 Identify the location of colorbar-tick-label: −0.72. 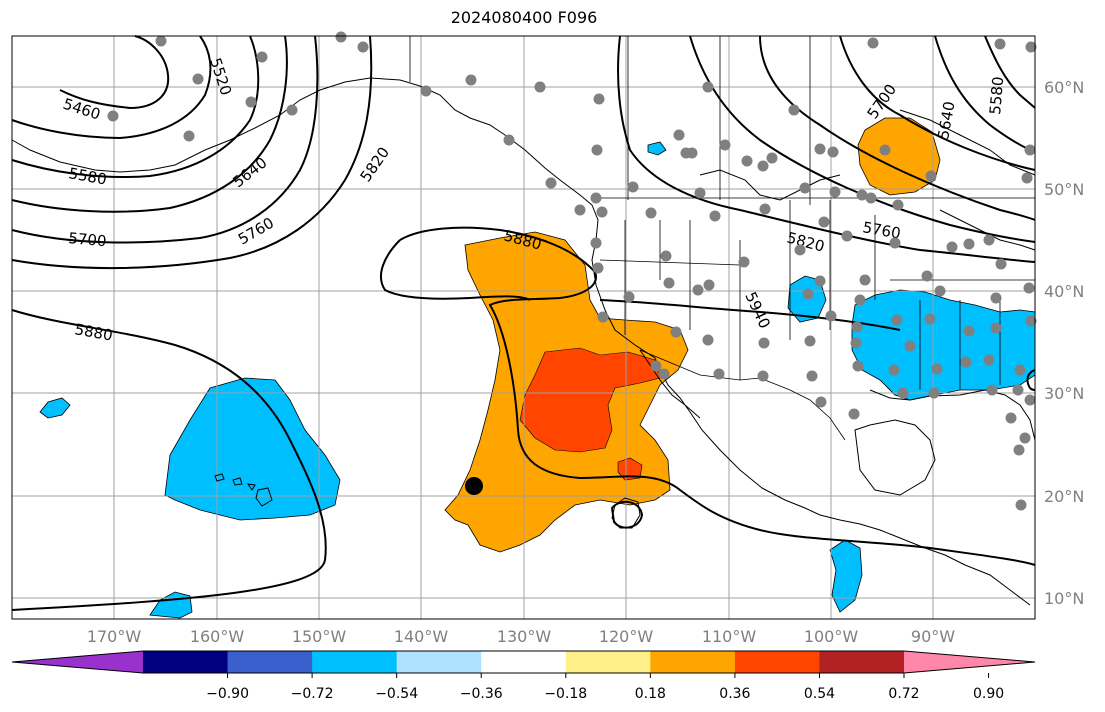
(312, 694).